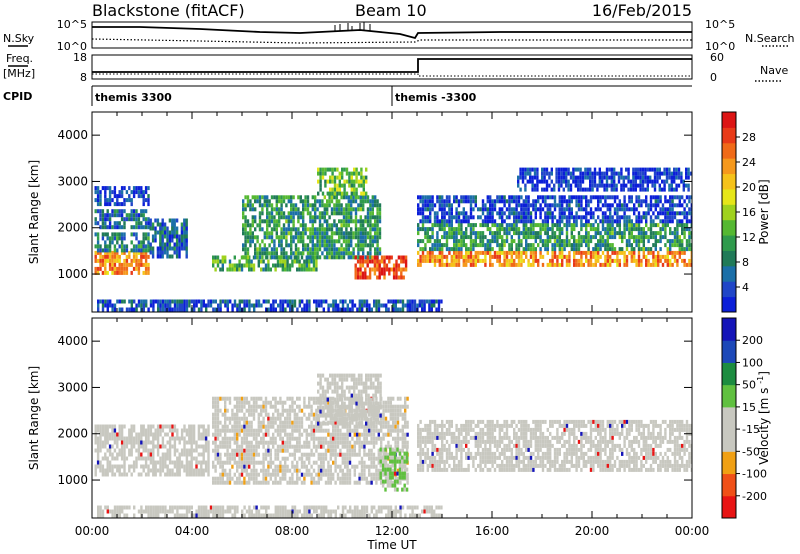 Image resolution: width=800 pixels, height=554 pixels. I want to click on noise-panel: N.Sky 10^5 10^0 N.Search 10^5 10^0, so click(399, 35).